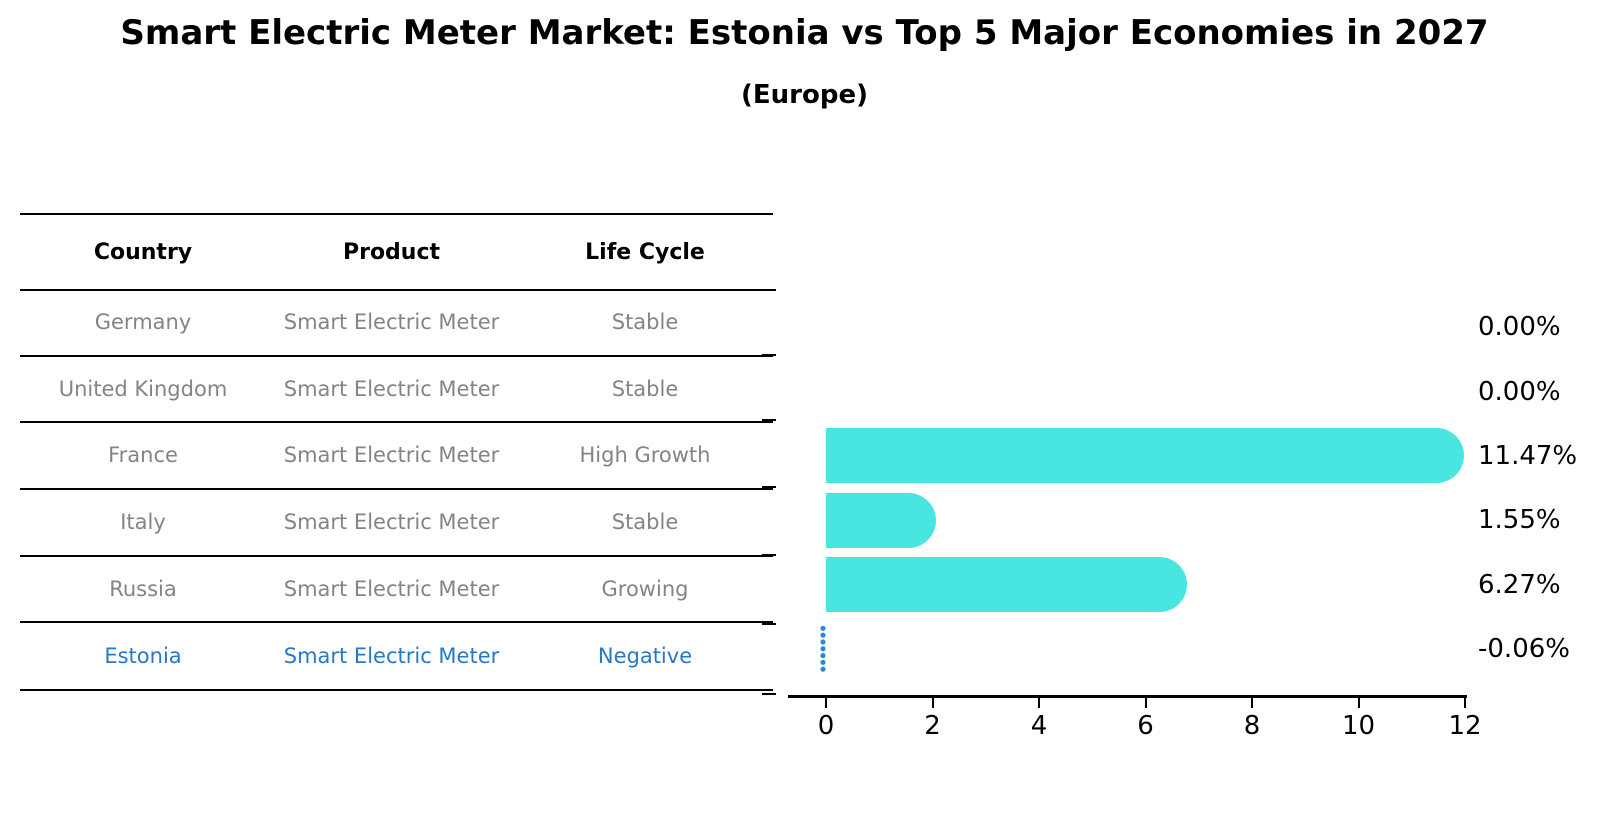  Describe the element at coordinates (1127, 696) in the screenshot. I see `x-axis-spine` at that location.